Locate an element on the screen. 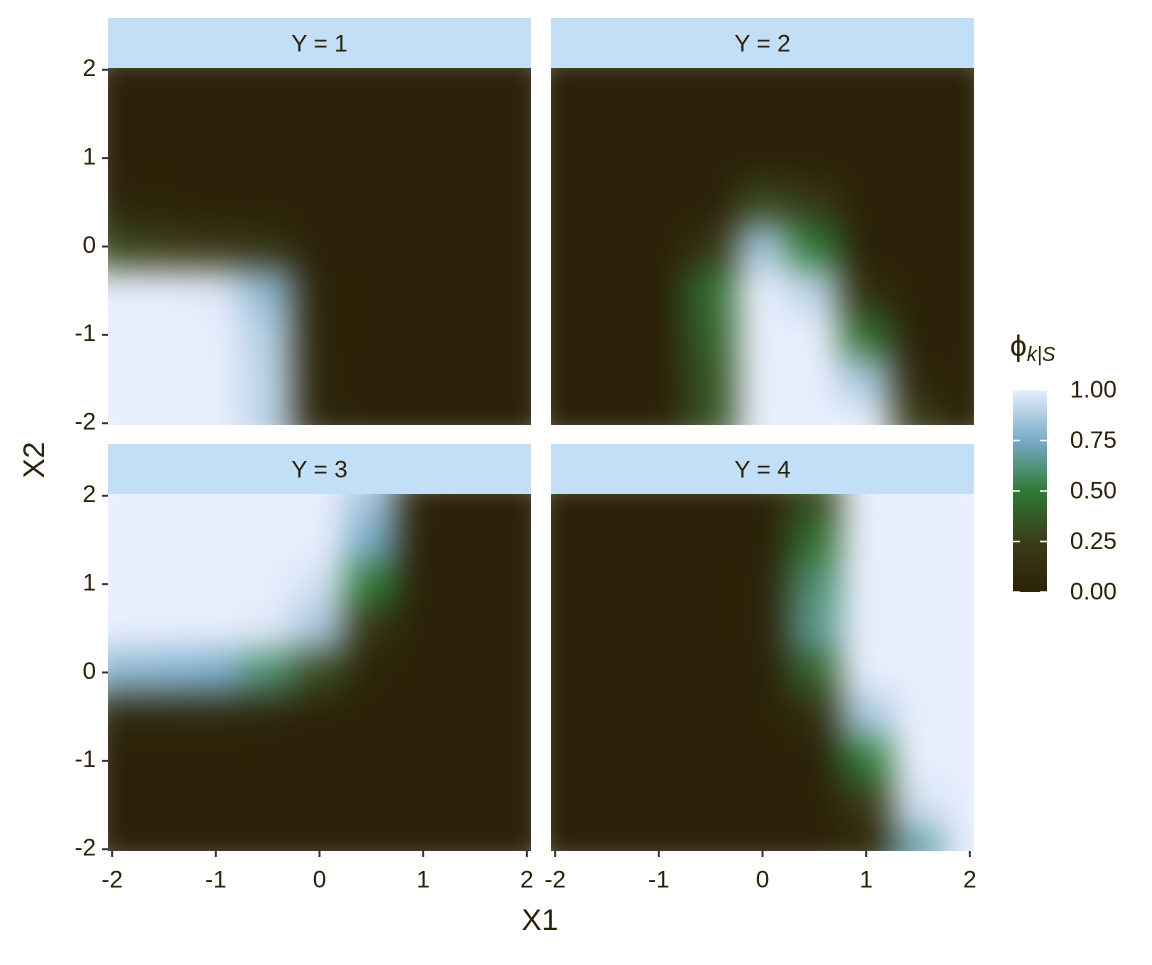  strip-label: Y = 2 is located at coordinates (762, 43).